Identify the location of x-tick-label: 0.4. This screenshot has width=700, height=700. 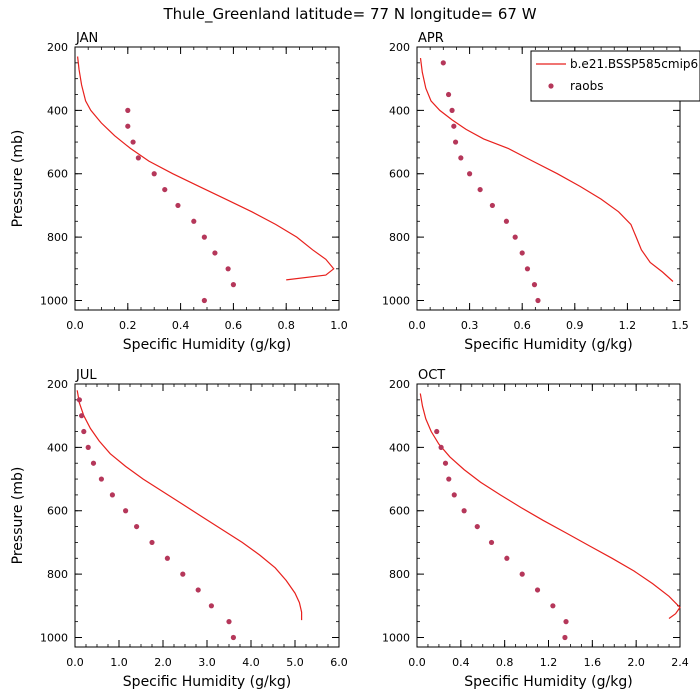
(461, 662).